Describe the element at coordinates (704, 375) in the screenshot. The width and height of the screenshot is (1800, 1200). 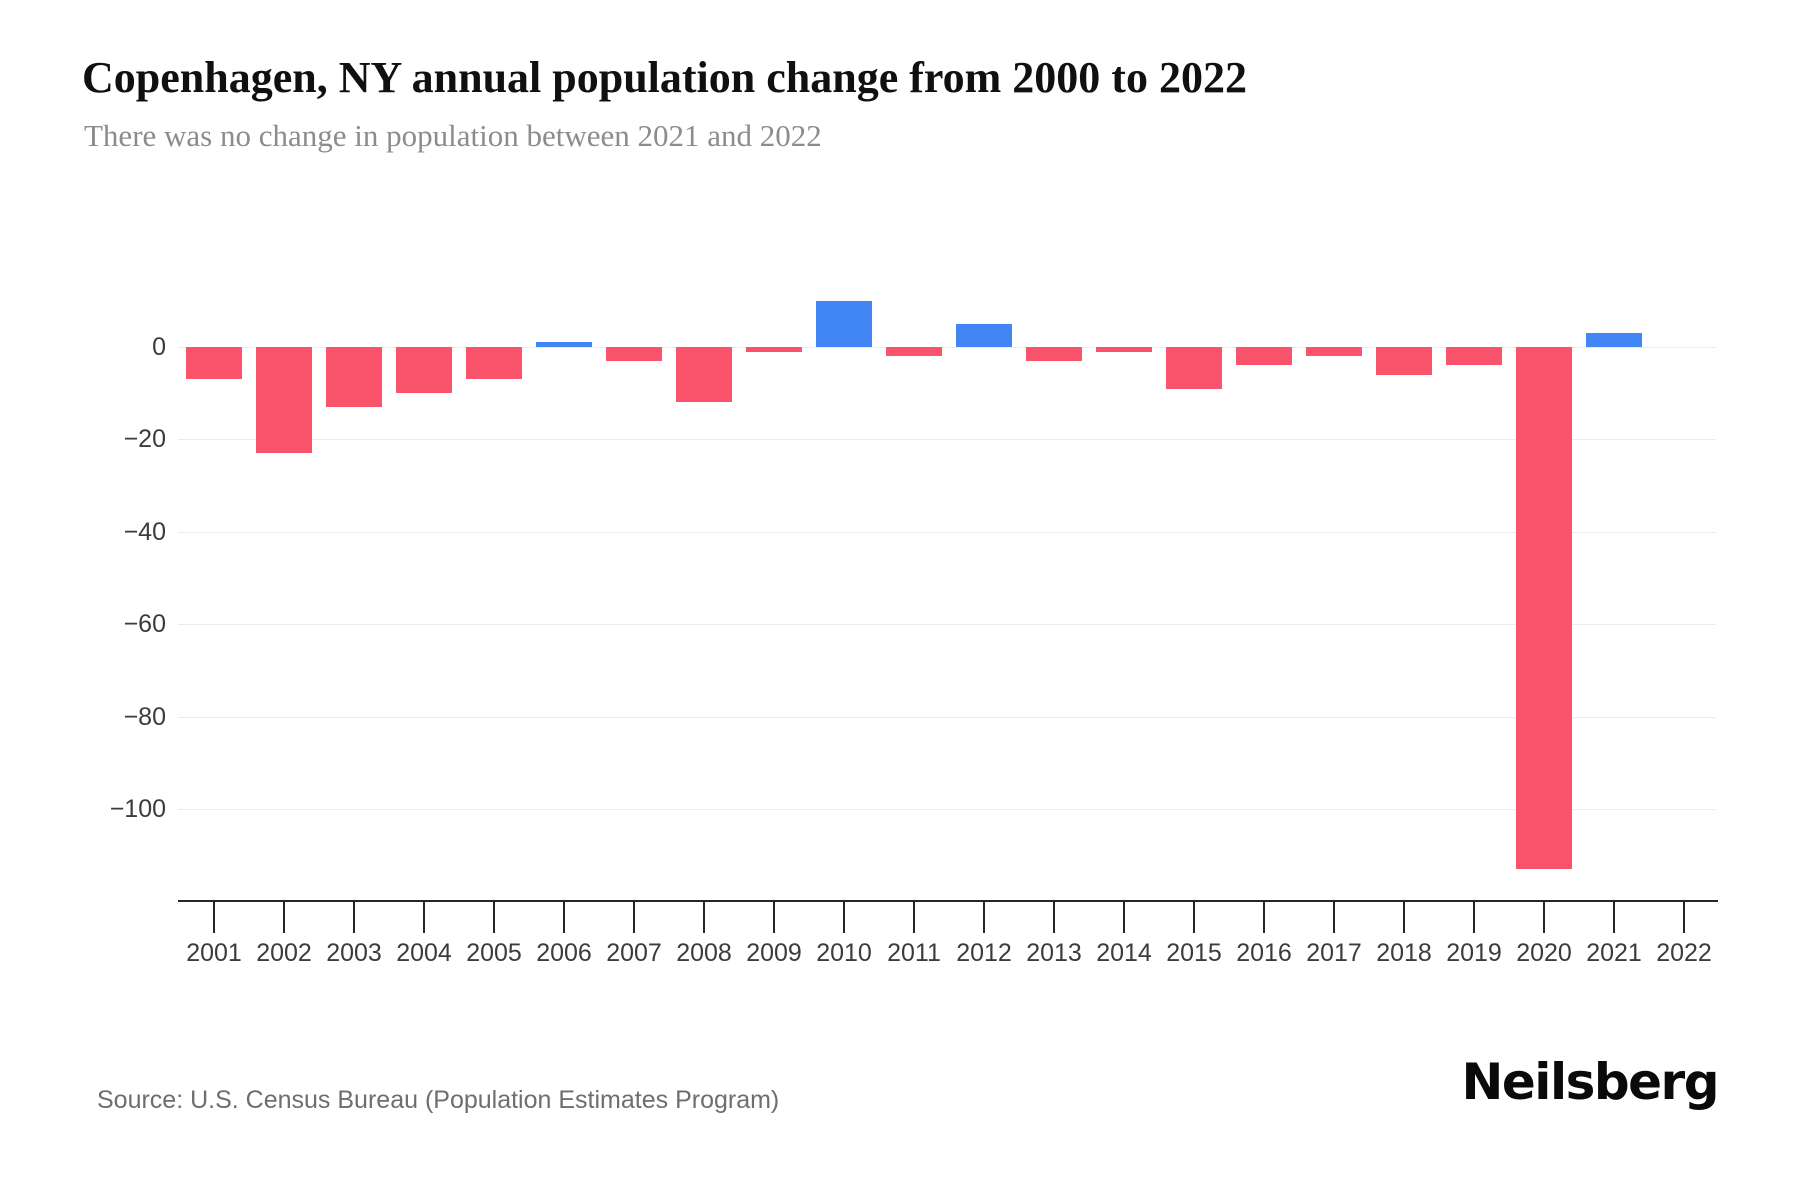
I see `bar-2008` at that location.